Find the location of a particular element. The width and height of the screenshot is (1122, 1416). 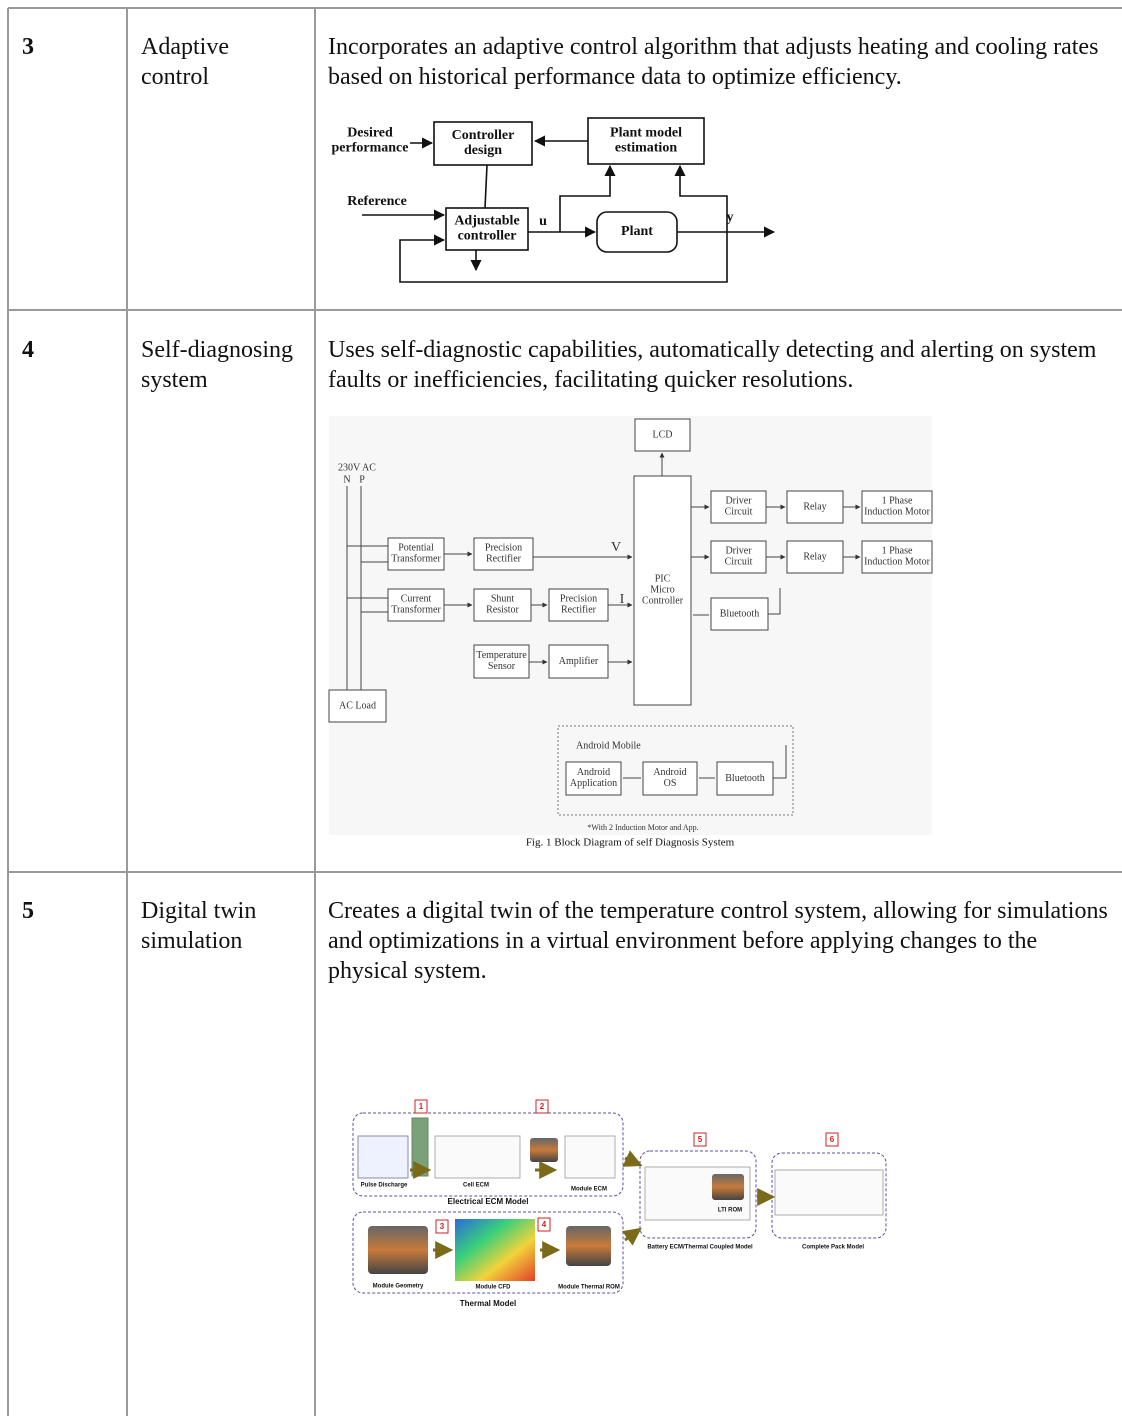

label-line: Current is located at coordinates (416, 599).